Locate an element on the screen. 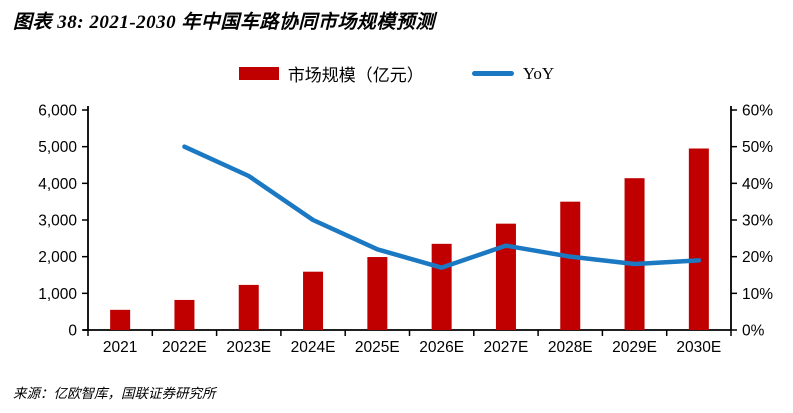  bar-2021 is located at coordinates (120, 319).